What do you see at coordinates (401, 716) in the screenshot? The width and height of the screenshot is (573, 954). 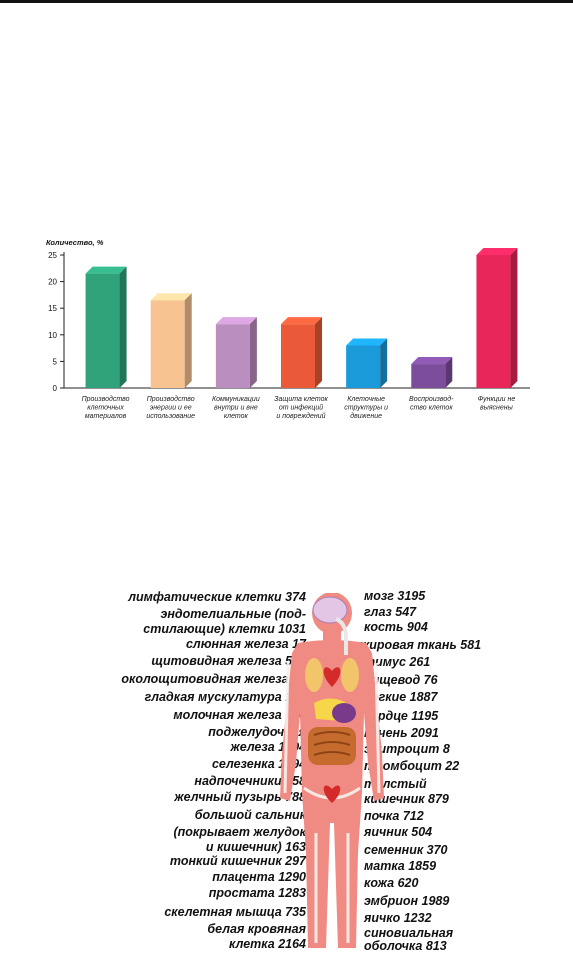 I see `organ-label-right: сердце 1195` at bounding box center [401, 716].